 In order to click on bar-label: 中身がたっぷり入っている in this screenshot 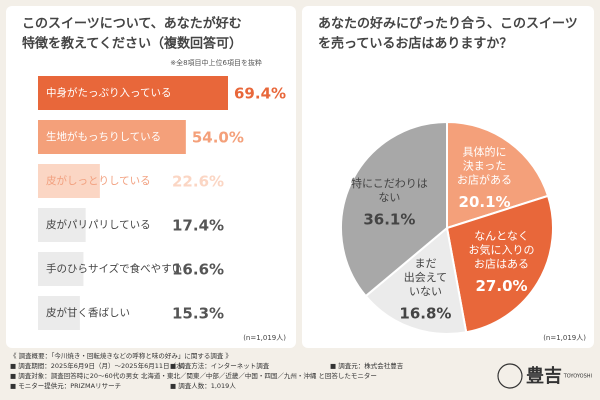, I will do `click(108, 92)`.